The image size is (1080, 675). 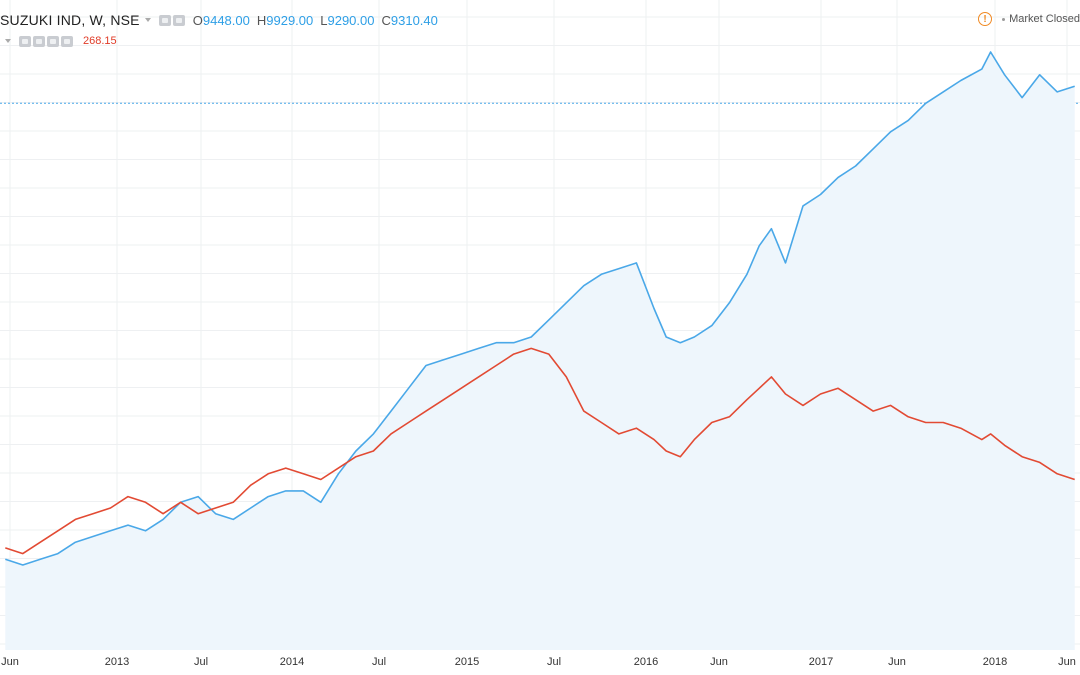 What do you see at coordinates (347, 20) in the screenshot?
I see `low-value: L9290.00` at bounding box center [347, 20].